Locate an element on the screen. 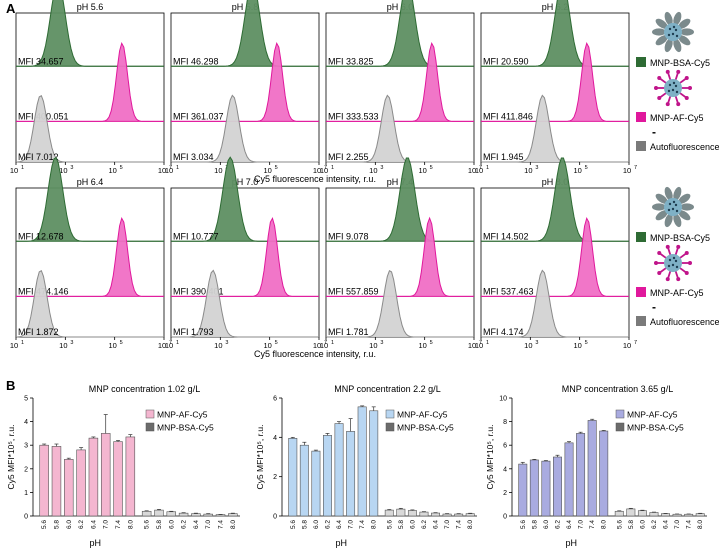 This screenshot has width=719, height=548. category-label: 6.0 is located at coordinates (69, 524).